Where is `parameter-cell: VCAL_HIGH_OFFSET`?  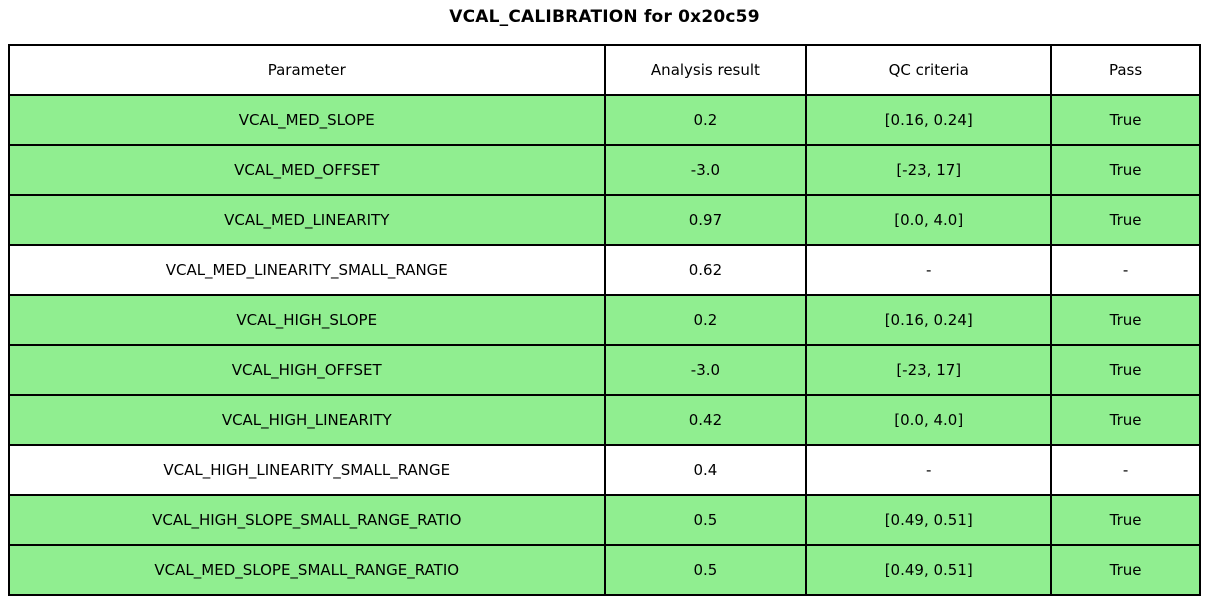
parameter-cell: VCAL_HIGH_OFFSET is located at coordinates (307, 370).